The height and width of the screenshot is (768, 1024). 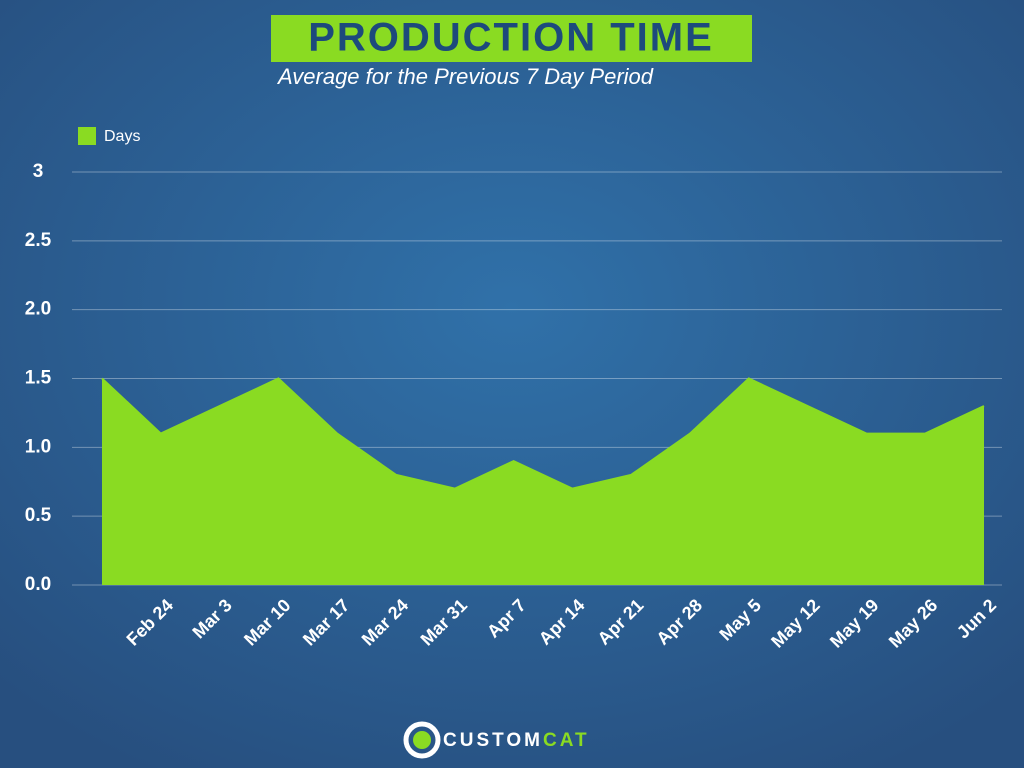 I want to click on y-tick-label: 0.0, so click(x=38, y=584).